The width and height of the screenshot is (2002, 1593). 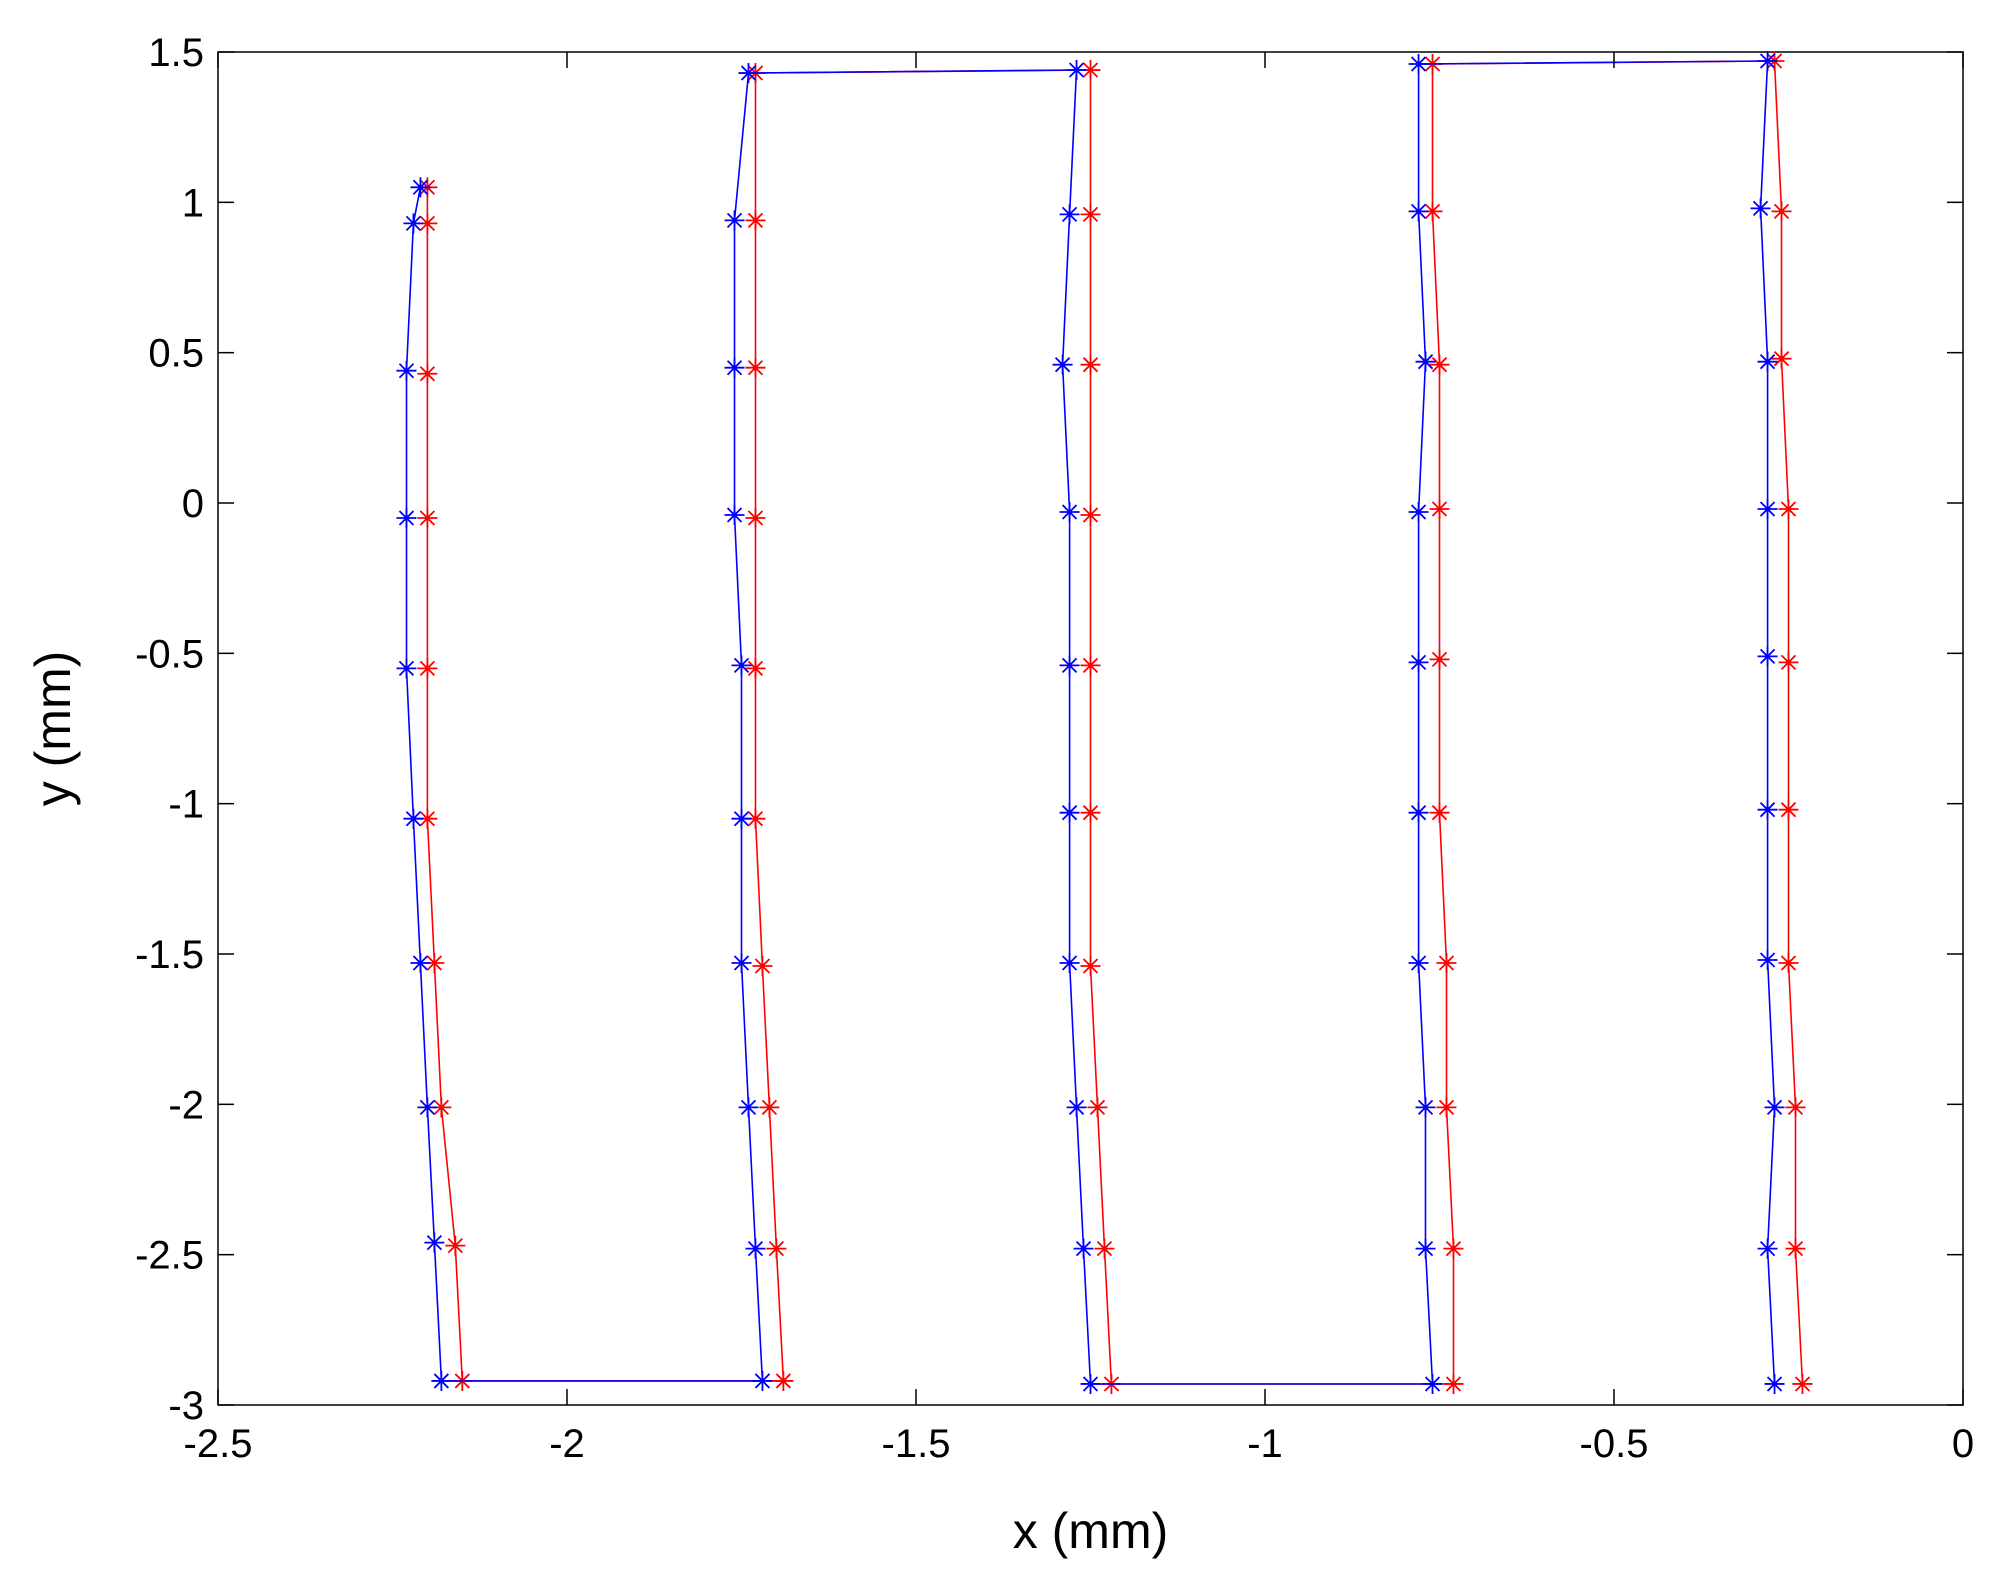 I want to click on x-tick-label: -1, so click(x=1265, y=1444).